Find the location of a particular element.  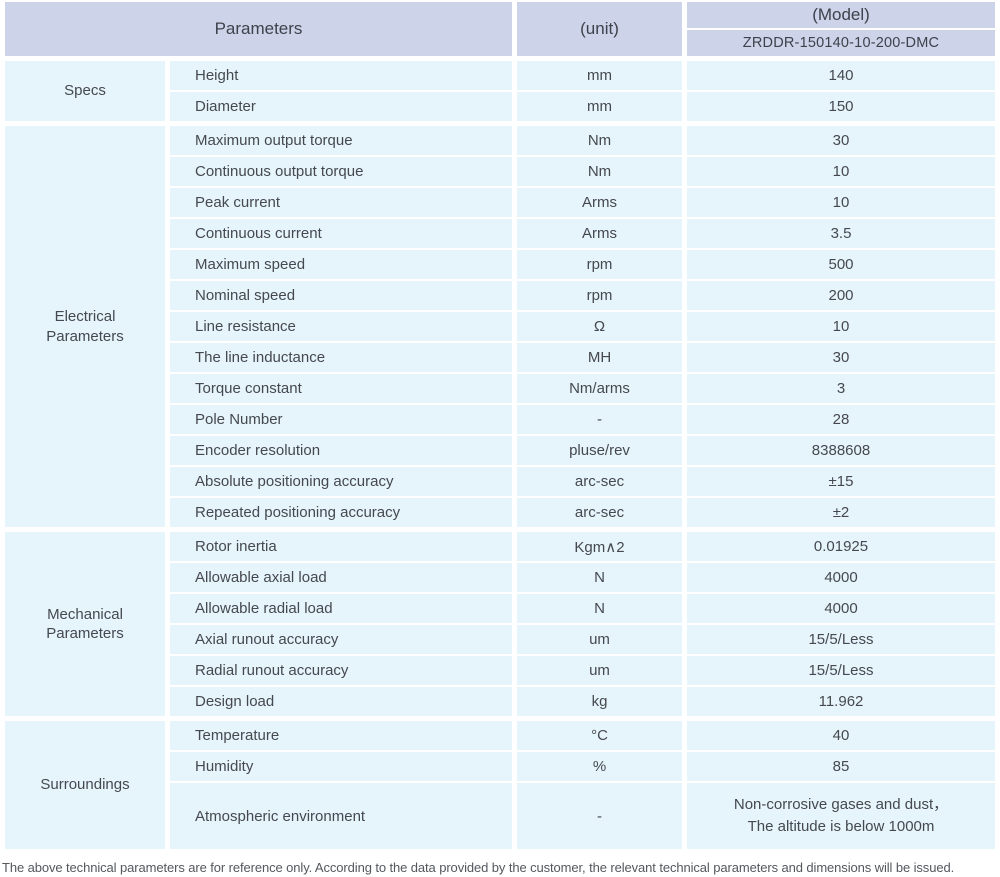

param-cell: Encoder resolution is located at coordinates (341, 450).